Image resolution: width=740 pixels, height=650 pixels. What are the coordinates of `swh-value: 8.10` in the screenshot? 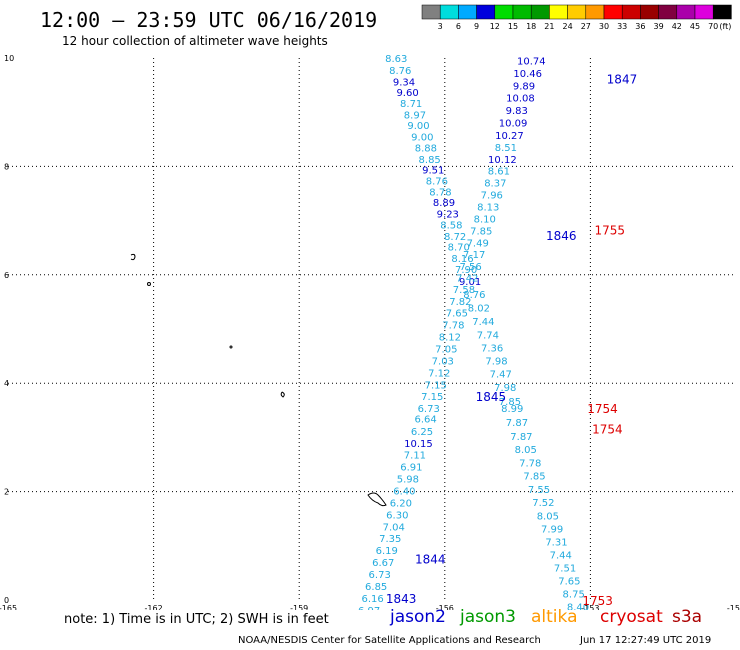 It's located at (485, 219).